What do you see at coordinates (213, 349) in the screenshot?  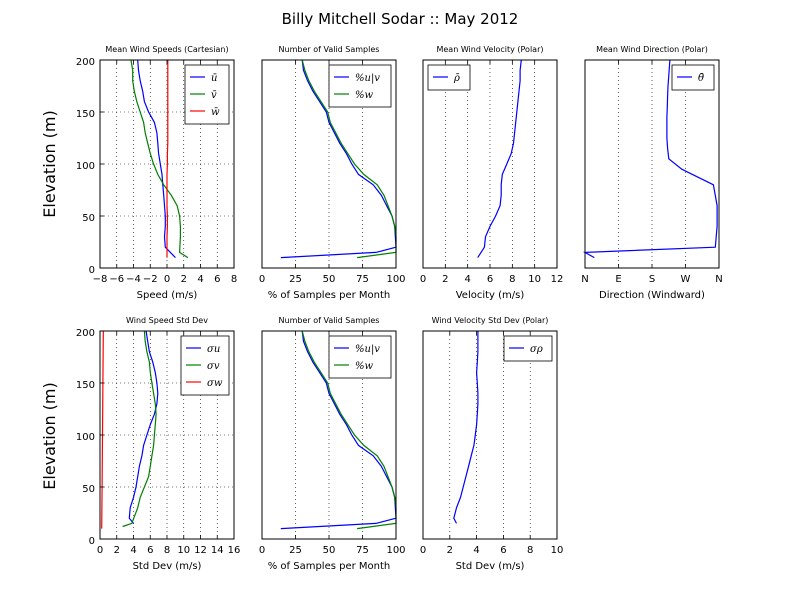 I see `legend-label: σu` at bounding box center [213, 349].